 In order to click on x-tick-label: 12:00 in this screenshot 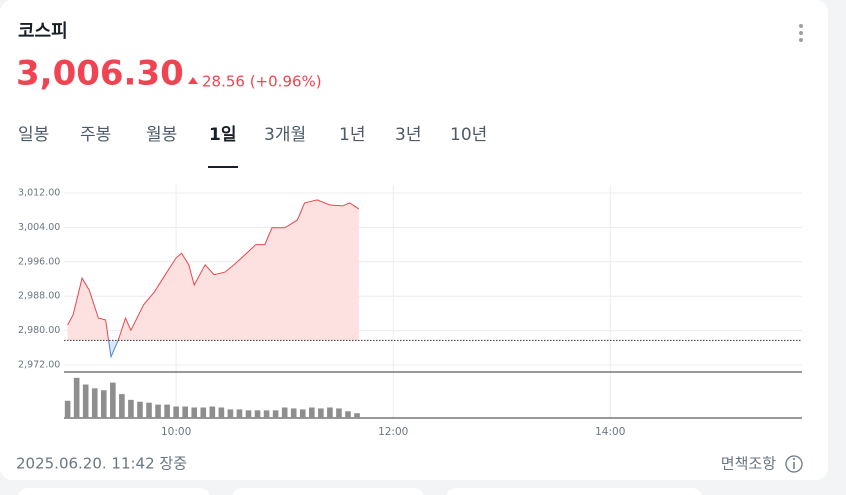, I will do `click(393, 432)`.